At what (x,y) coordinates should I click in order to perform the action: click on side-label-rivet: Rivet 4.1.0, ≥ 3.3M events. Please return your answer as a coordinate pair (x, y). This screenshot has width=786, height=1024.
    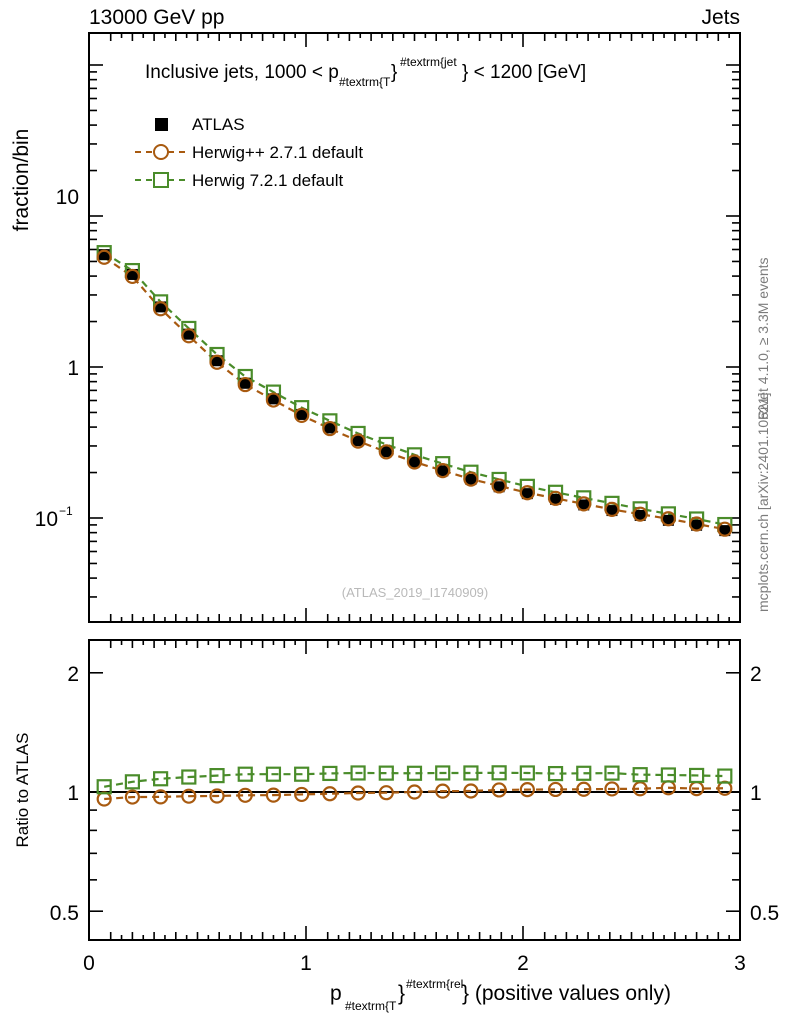
    Looking at the image, I should click on (763, 338).